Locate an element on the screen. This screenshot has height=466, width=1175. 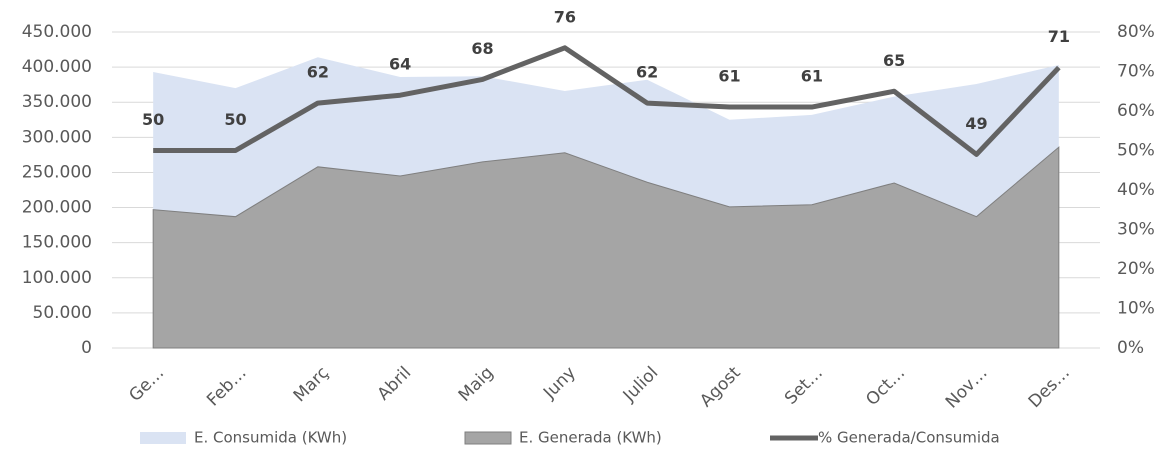
data-label: 71 is located at coordinates (1059, 36).